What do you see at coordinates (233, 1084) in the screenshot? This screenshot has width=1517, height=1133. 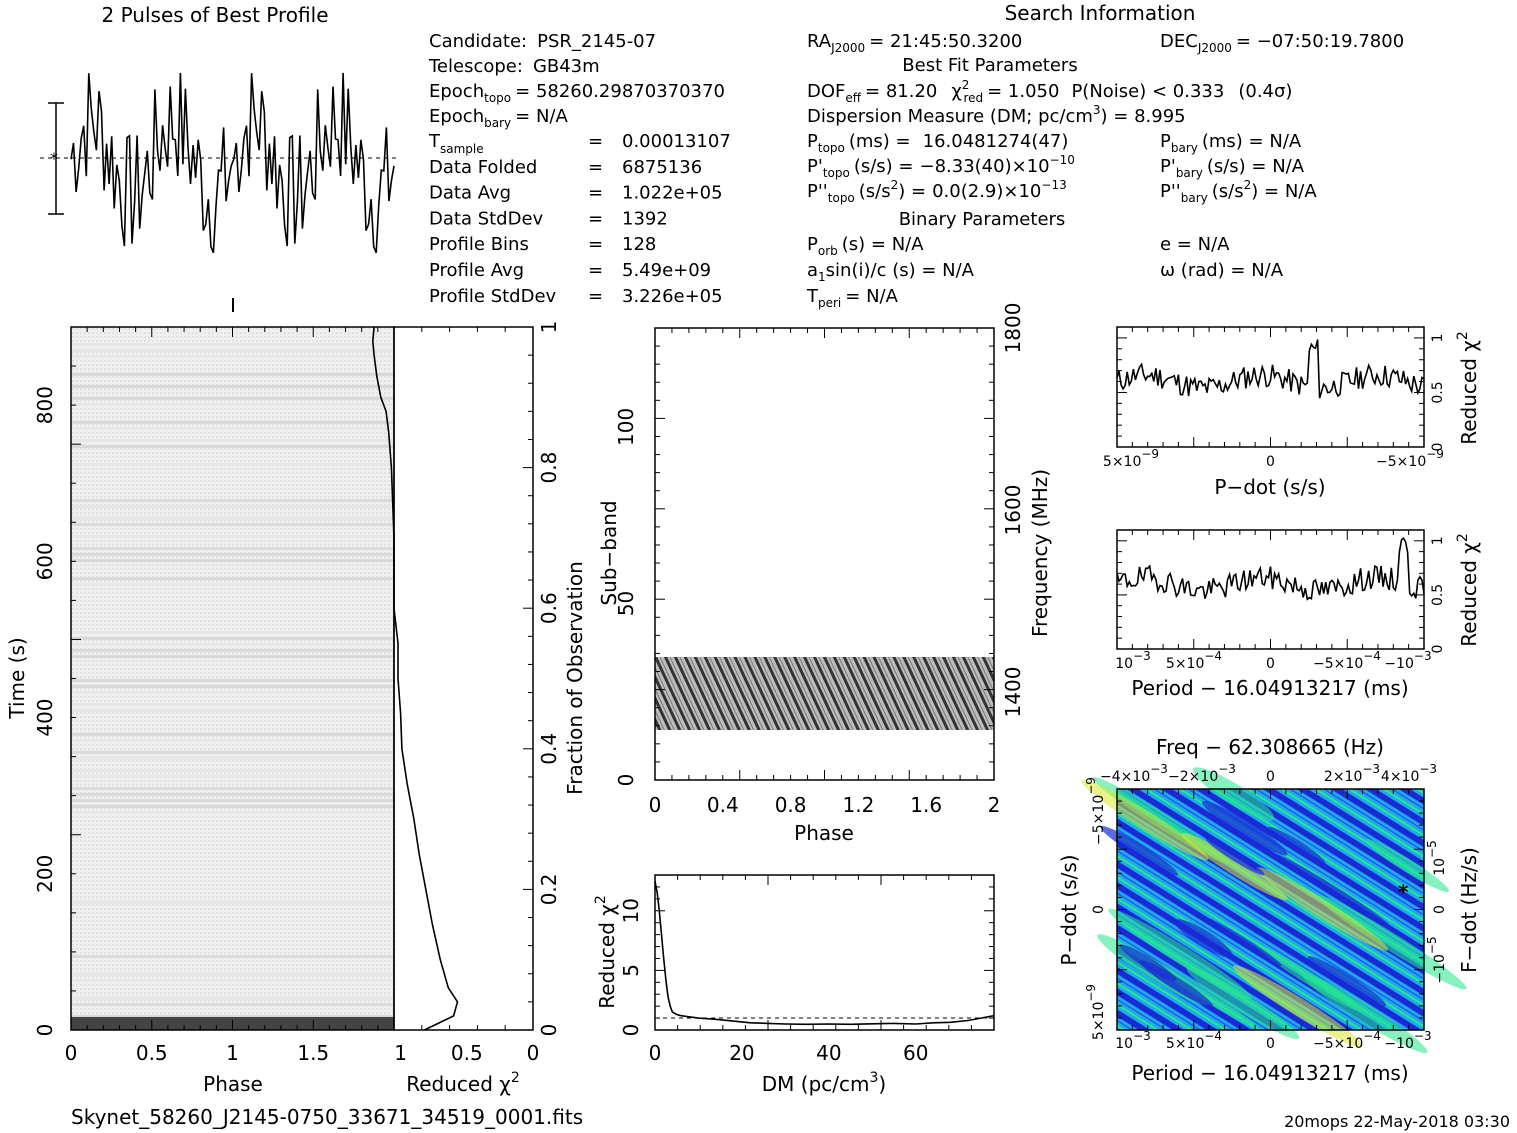 I see `time-phase-xlabel: Phase` at bounding box center [233, 1084].